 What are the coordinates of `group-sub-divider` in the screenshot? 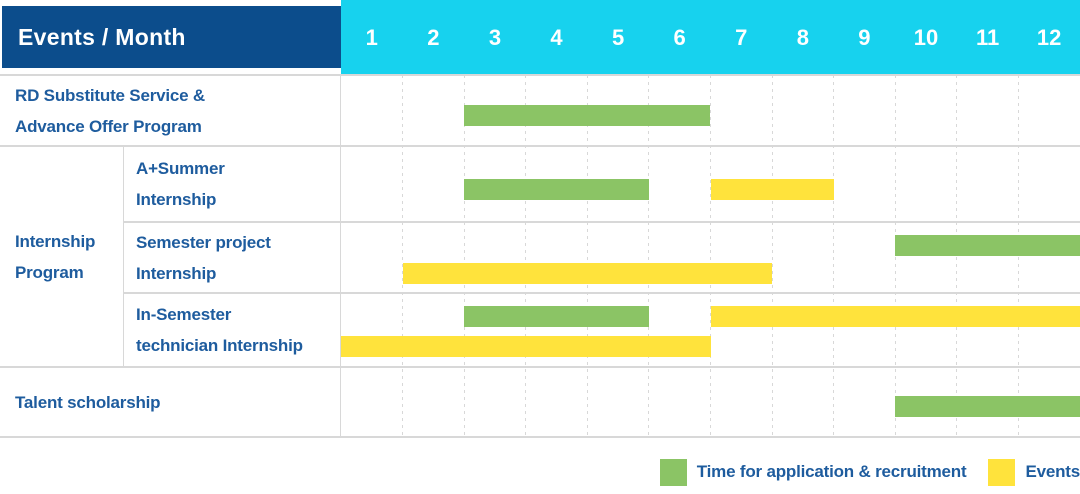 It's located at (123, 256).